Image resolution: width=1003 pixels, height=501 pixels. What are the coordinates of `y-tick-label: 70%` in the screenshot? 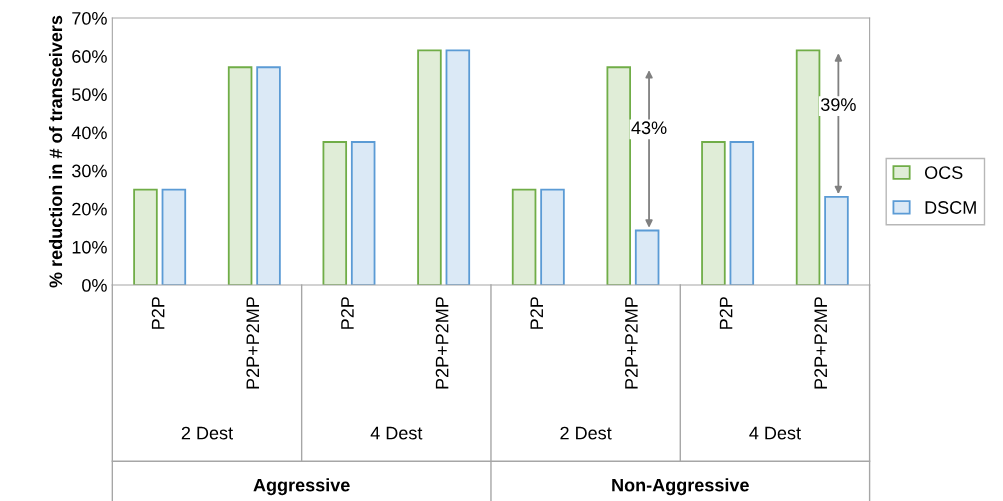 It's located at (89, 18).